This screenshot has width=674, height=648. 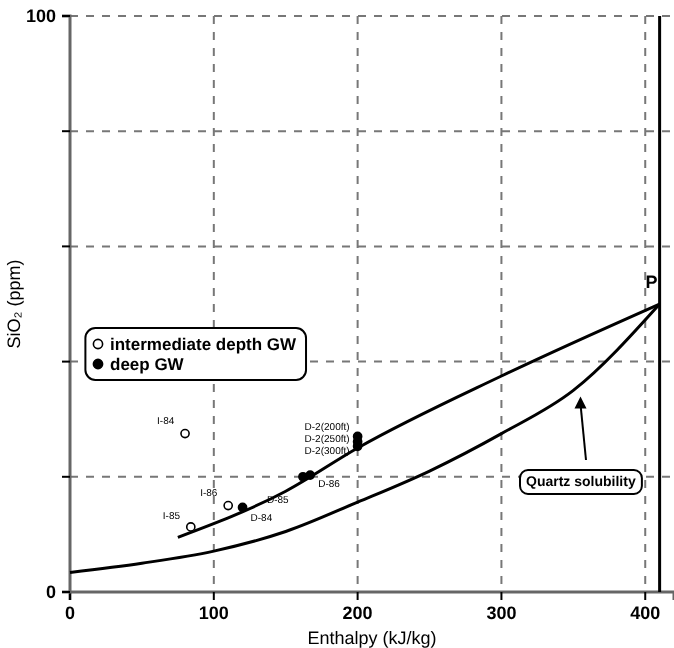 I want to click on x-tick-label: 300, so click(x=501, y=612).